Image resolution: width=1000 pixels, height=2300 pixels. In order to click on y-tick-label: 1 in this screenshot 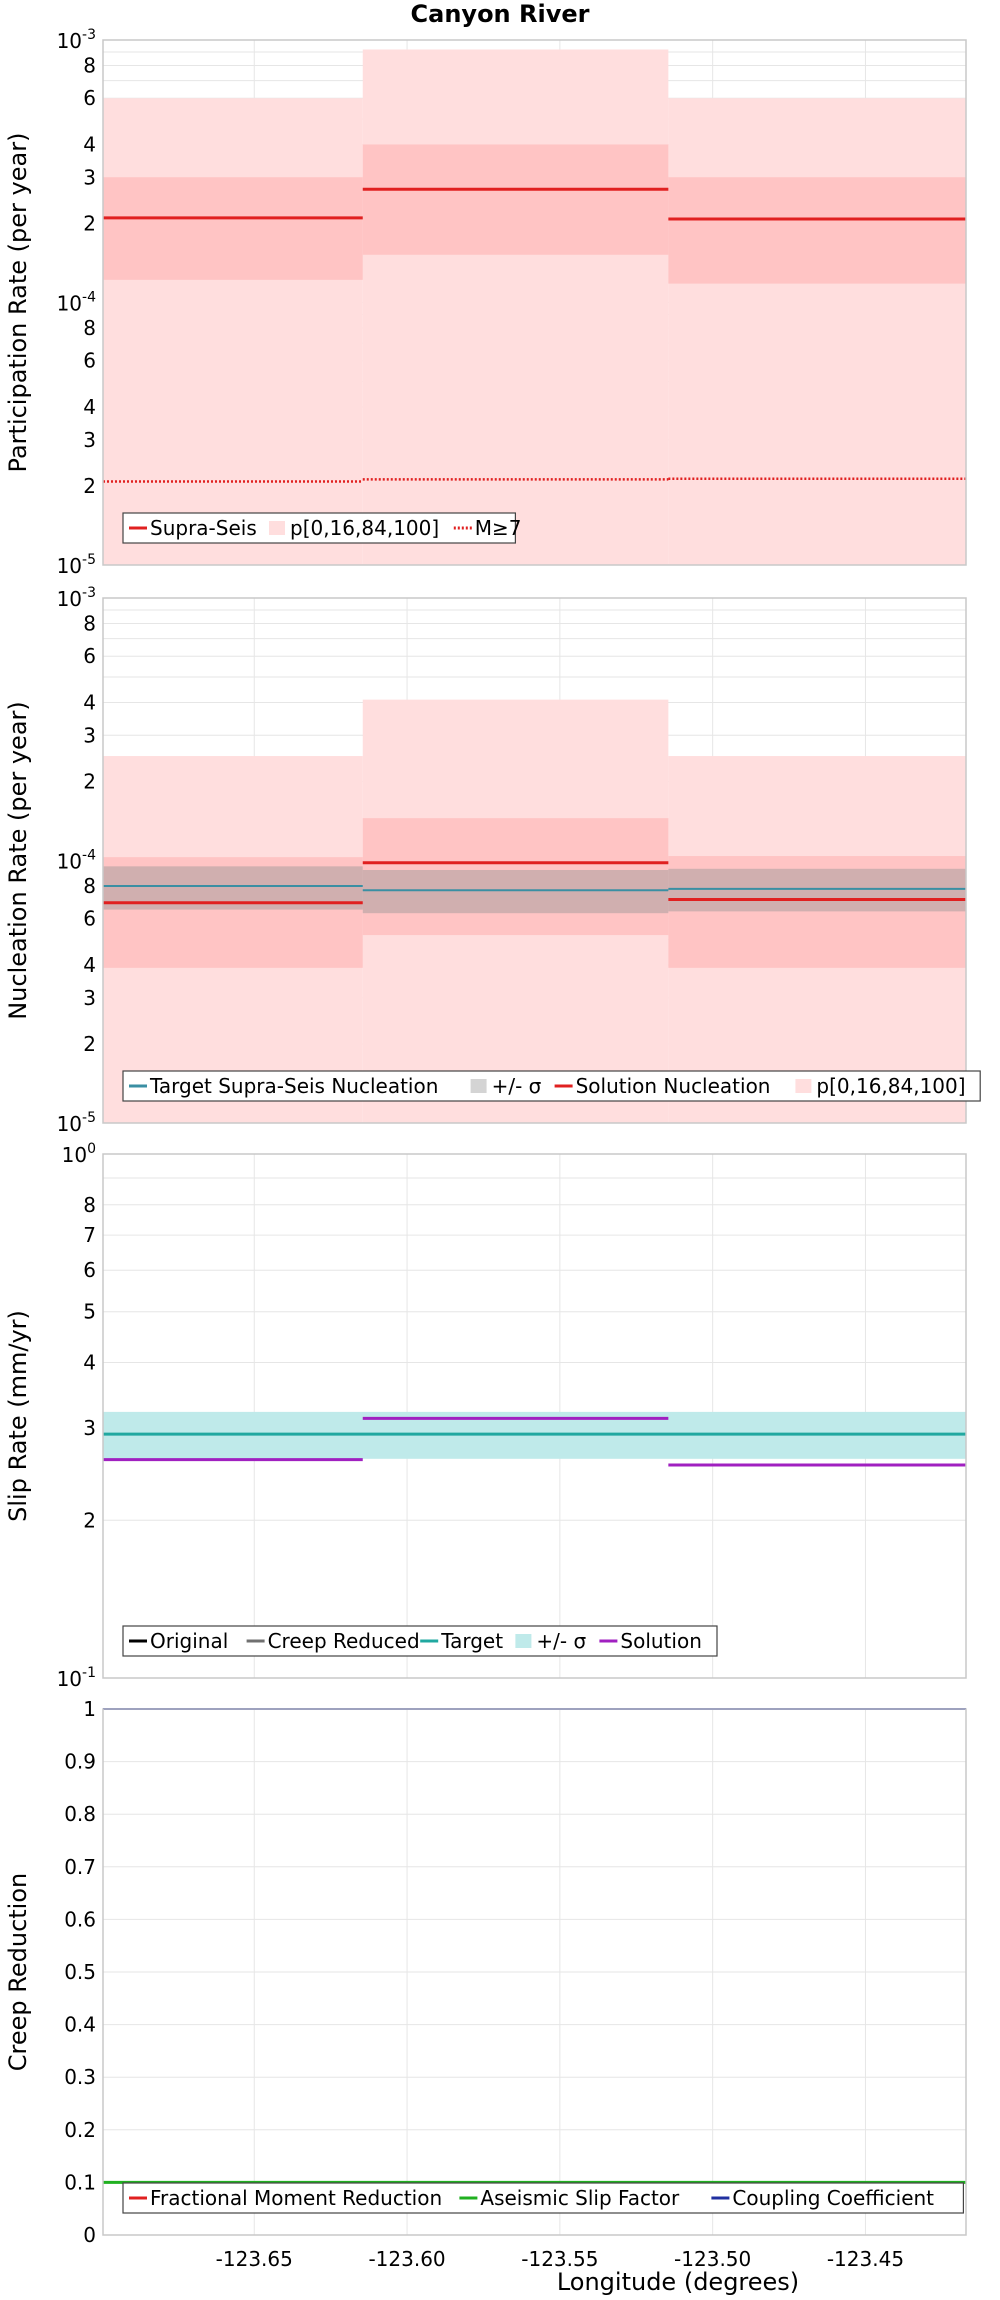, I will do `click(89, 1709)`.